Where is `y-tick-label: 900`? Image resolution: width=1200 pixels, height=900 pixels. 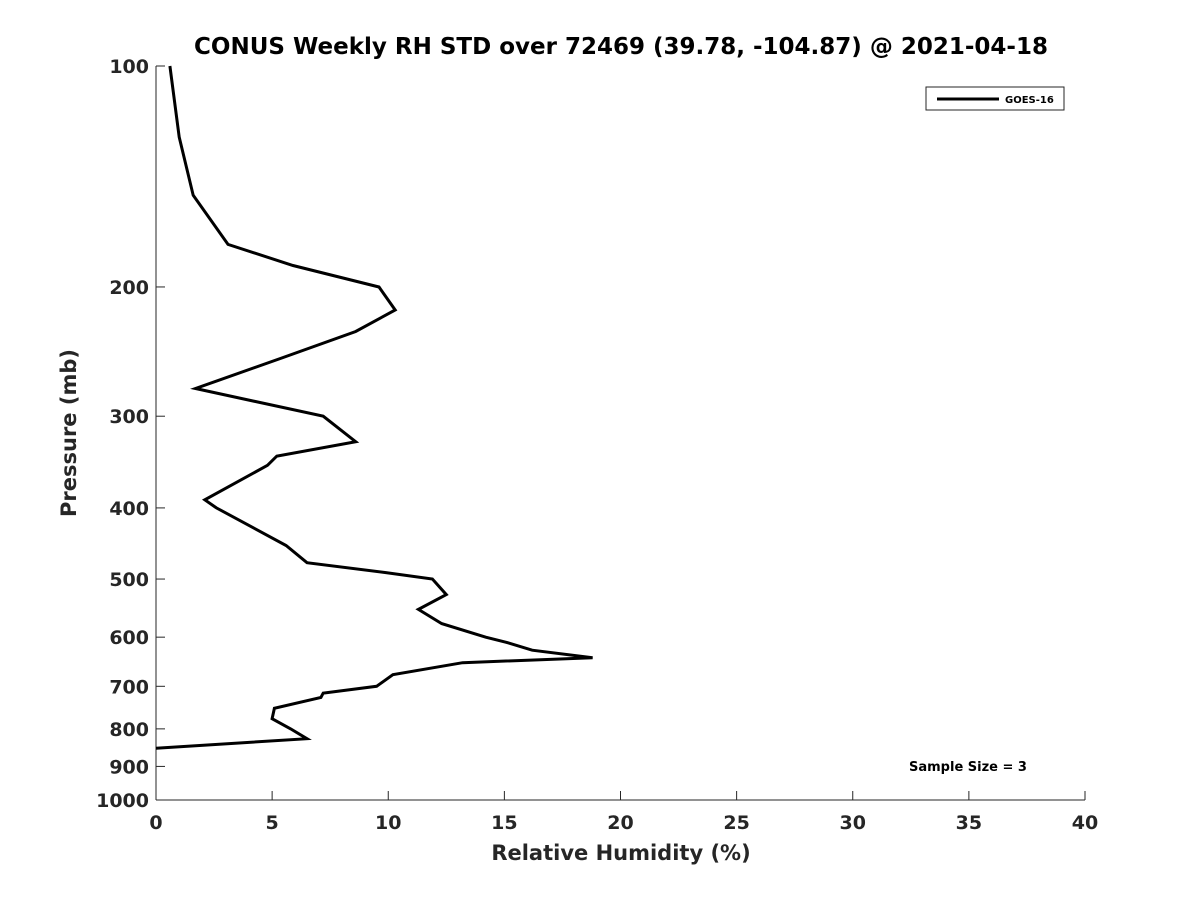 y-tick-label: 900 is located at coordinates (129, 767).